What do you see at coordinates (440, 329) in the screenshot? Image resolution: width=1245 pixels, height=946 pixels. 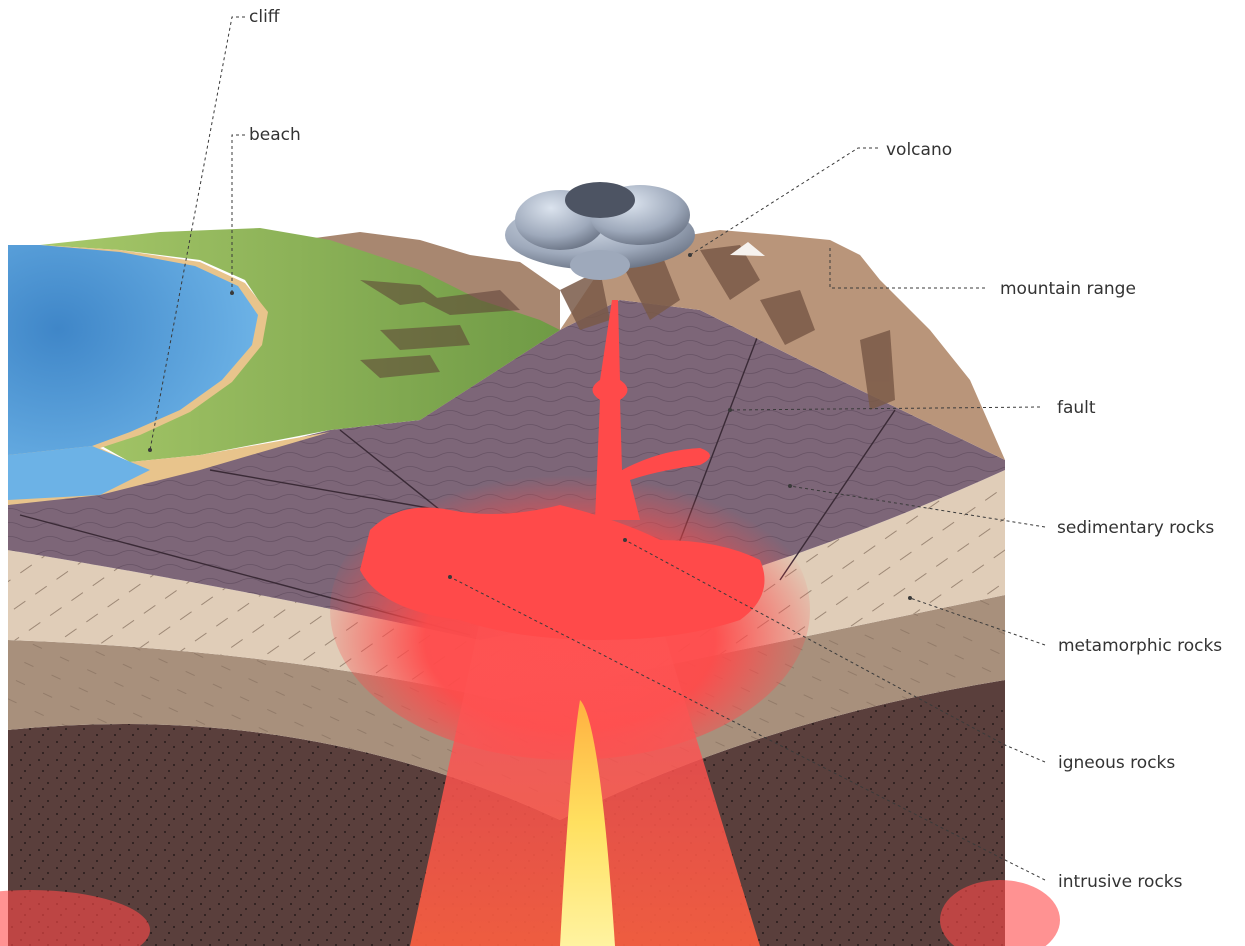 I see `grass-hill-shading` at bounding box center [440, 329].